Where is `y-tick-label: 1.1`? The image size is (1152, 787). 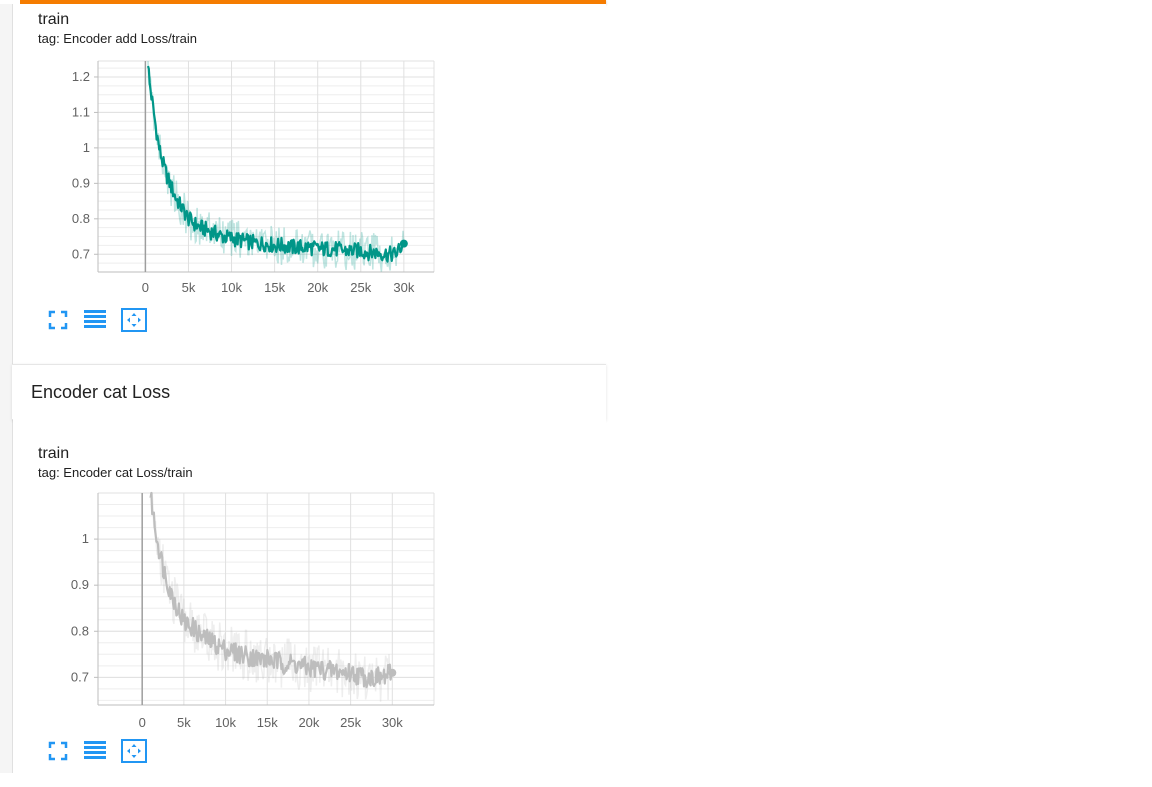 y-tick-label: 1.1 is located at coordinates (81, 111).